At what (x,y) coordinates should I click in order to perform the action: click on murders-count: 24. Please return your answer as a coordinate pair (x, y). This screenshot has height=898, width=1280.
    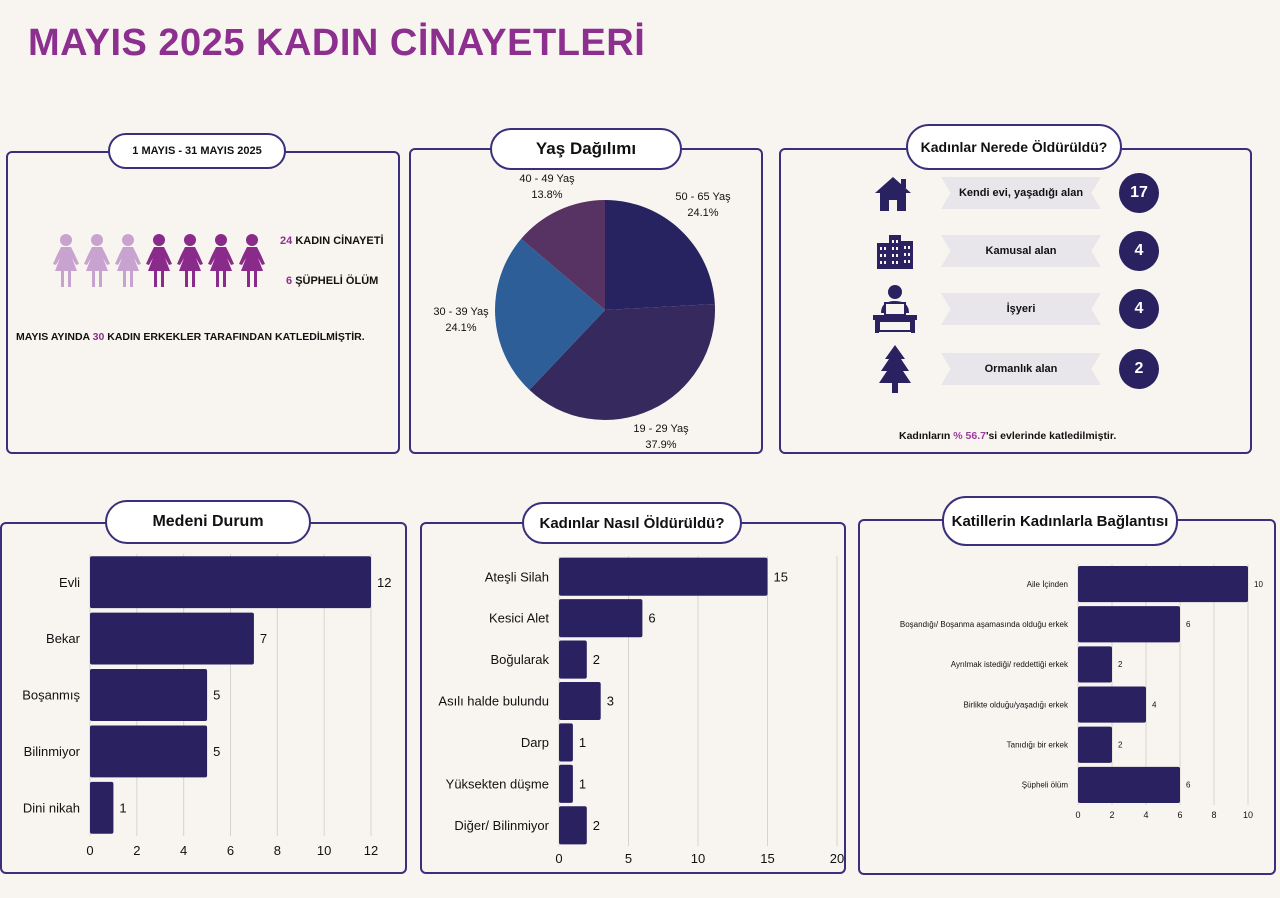
    Looking at the image, I should click on (286, 241).